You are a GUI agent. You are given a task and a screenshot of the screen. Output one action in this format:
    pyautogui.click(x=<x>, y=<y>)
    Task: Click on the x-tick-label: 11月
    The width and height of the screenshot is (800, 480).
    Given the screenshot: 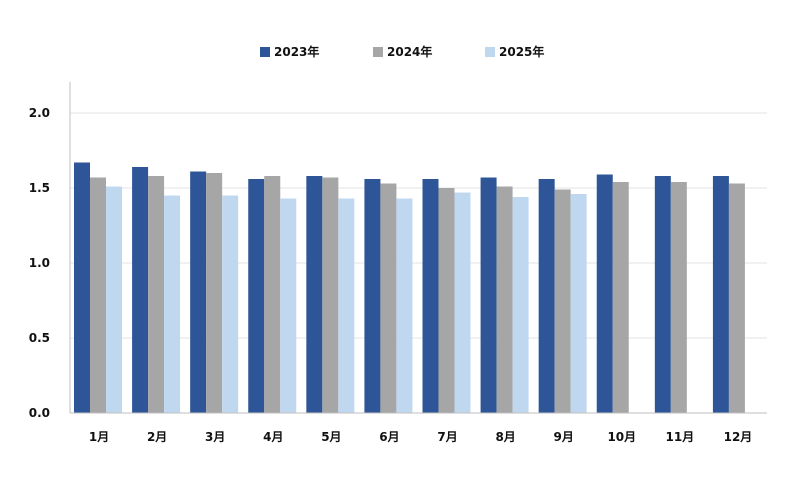 What is the action you would take?
    pyautogui.click(x=680, y=437)
    